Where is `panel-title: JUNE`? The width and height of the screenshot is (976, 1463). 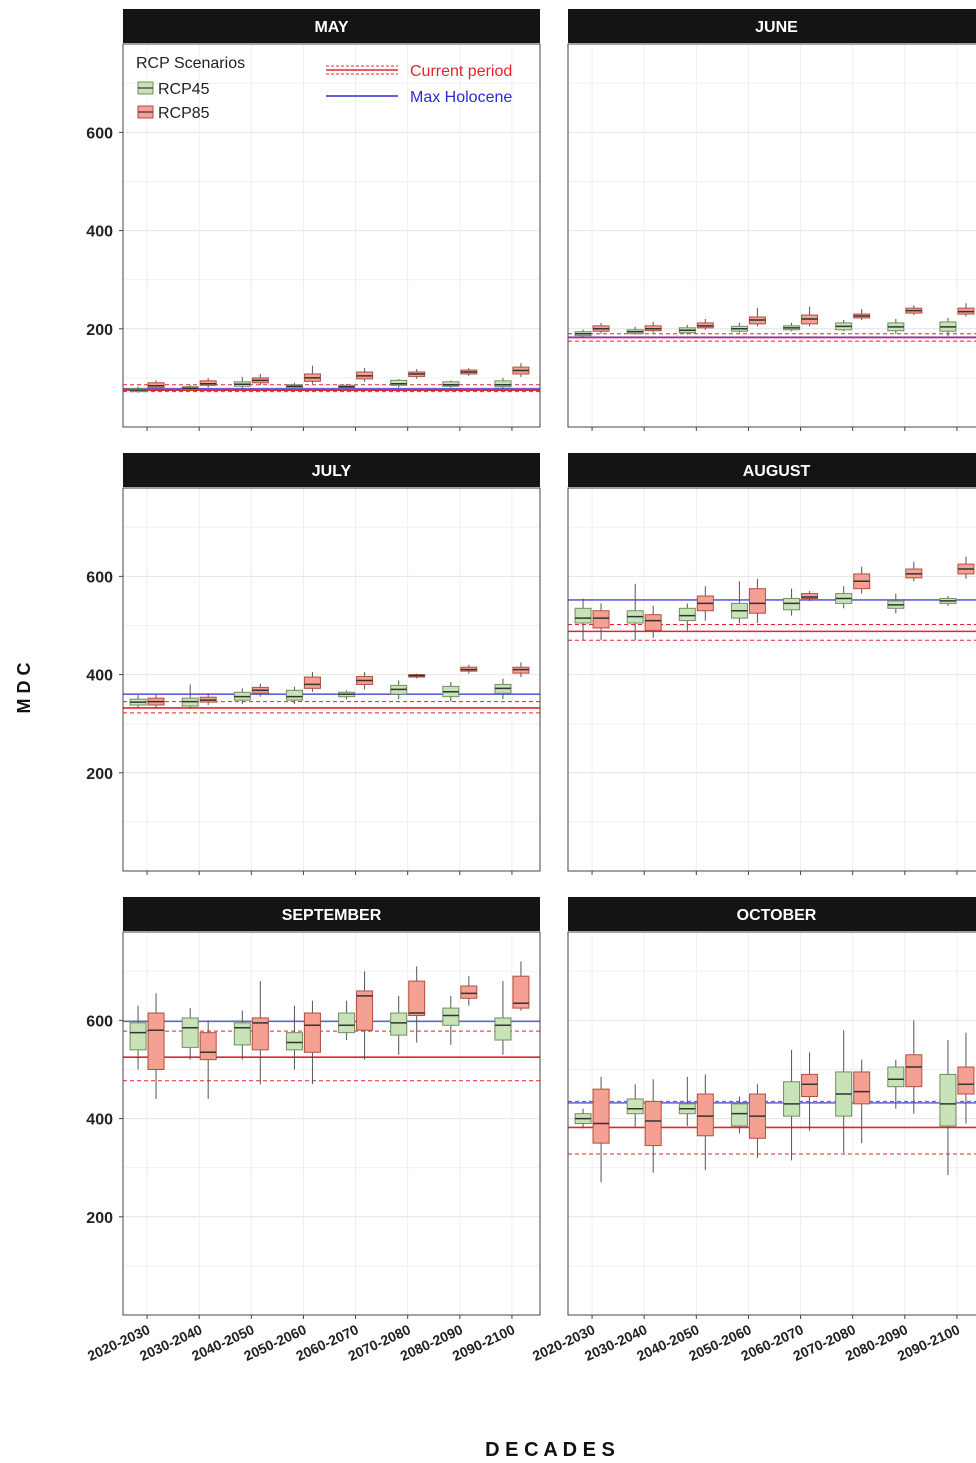 panel-title: JUNE is located at coordinates (776, 27).